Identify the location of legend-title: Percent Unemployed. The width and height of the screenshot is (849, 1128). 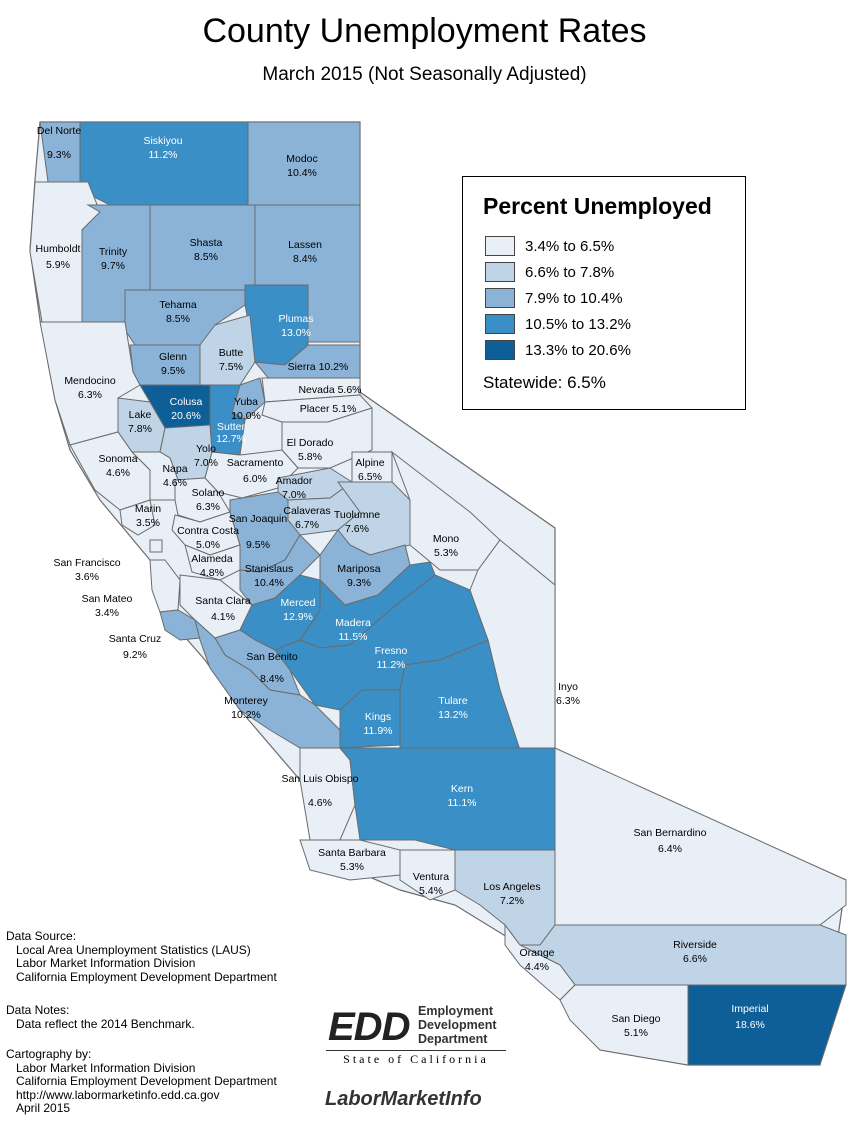
(597, 206).